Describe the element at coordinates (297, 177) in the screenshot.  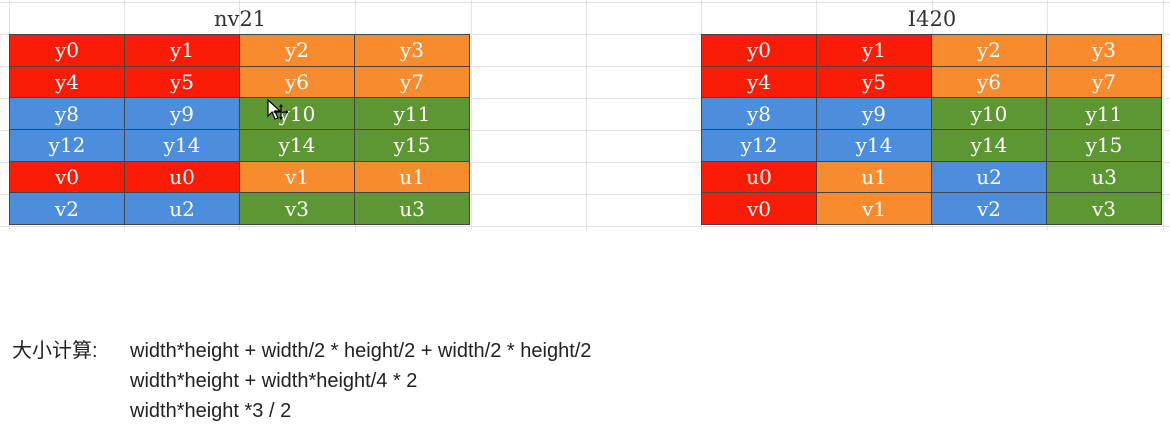
I see `nv21-cell: v1` at that location.